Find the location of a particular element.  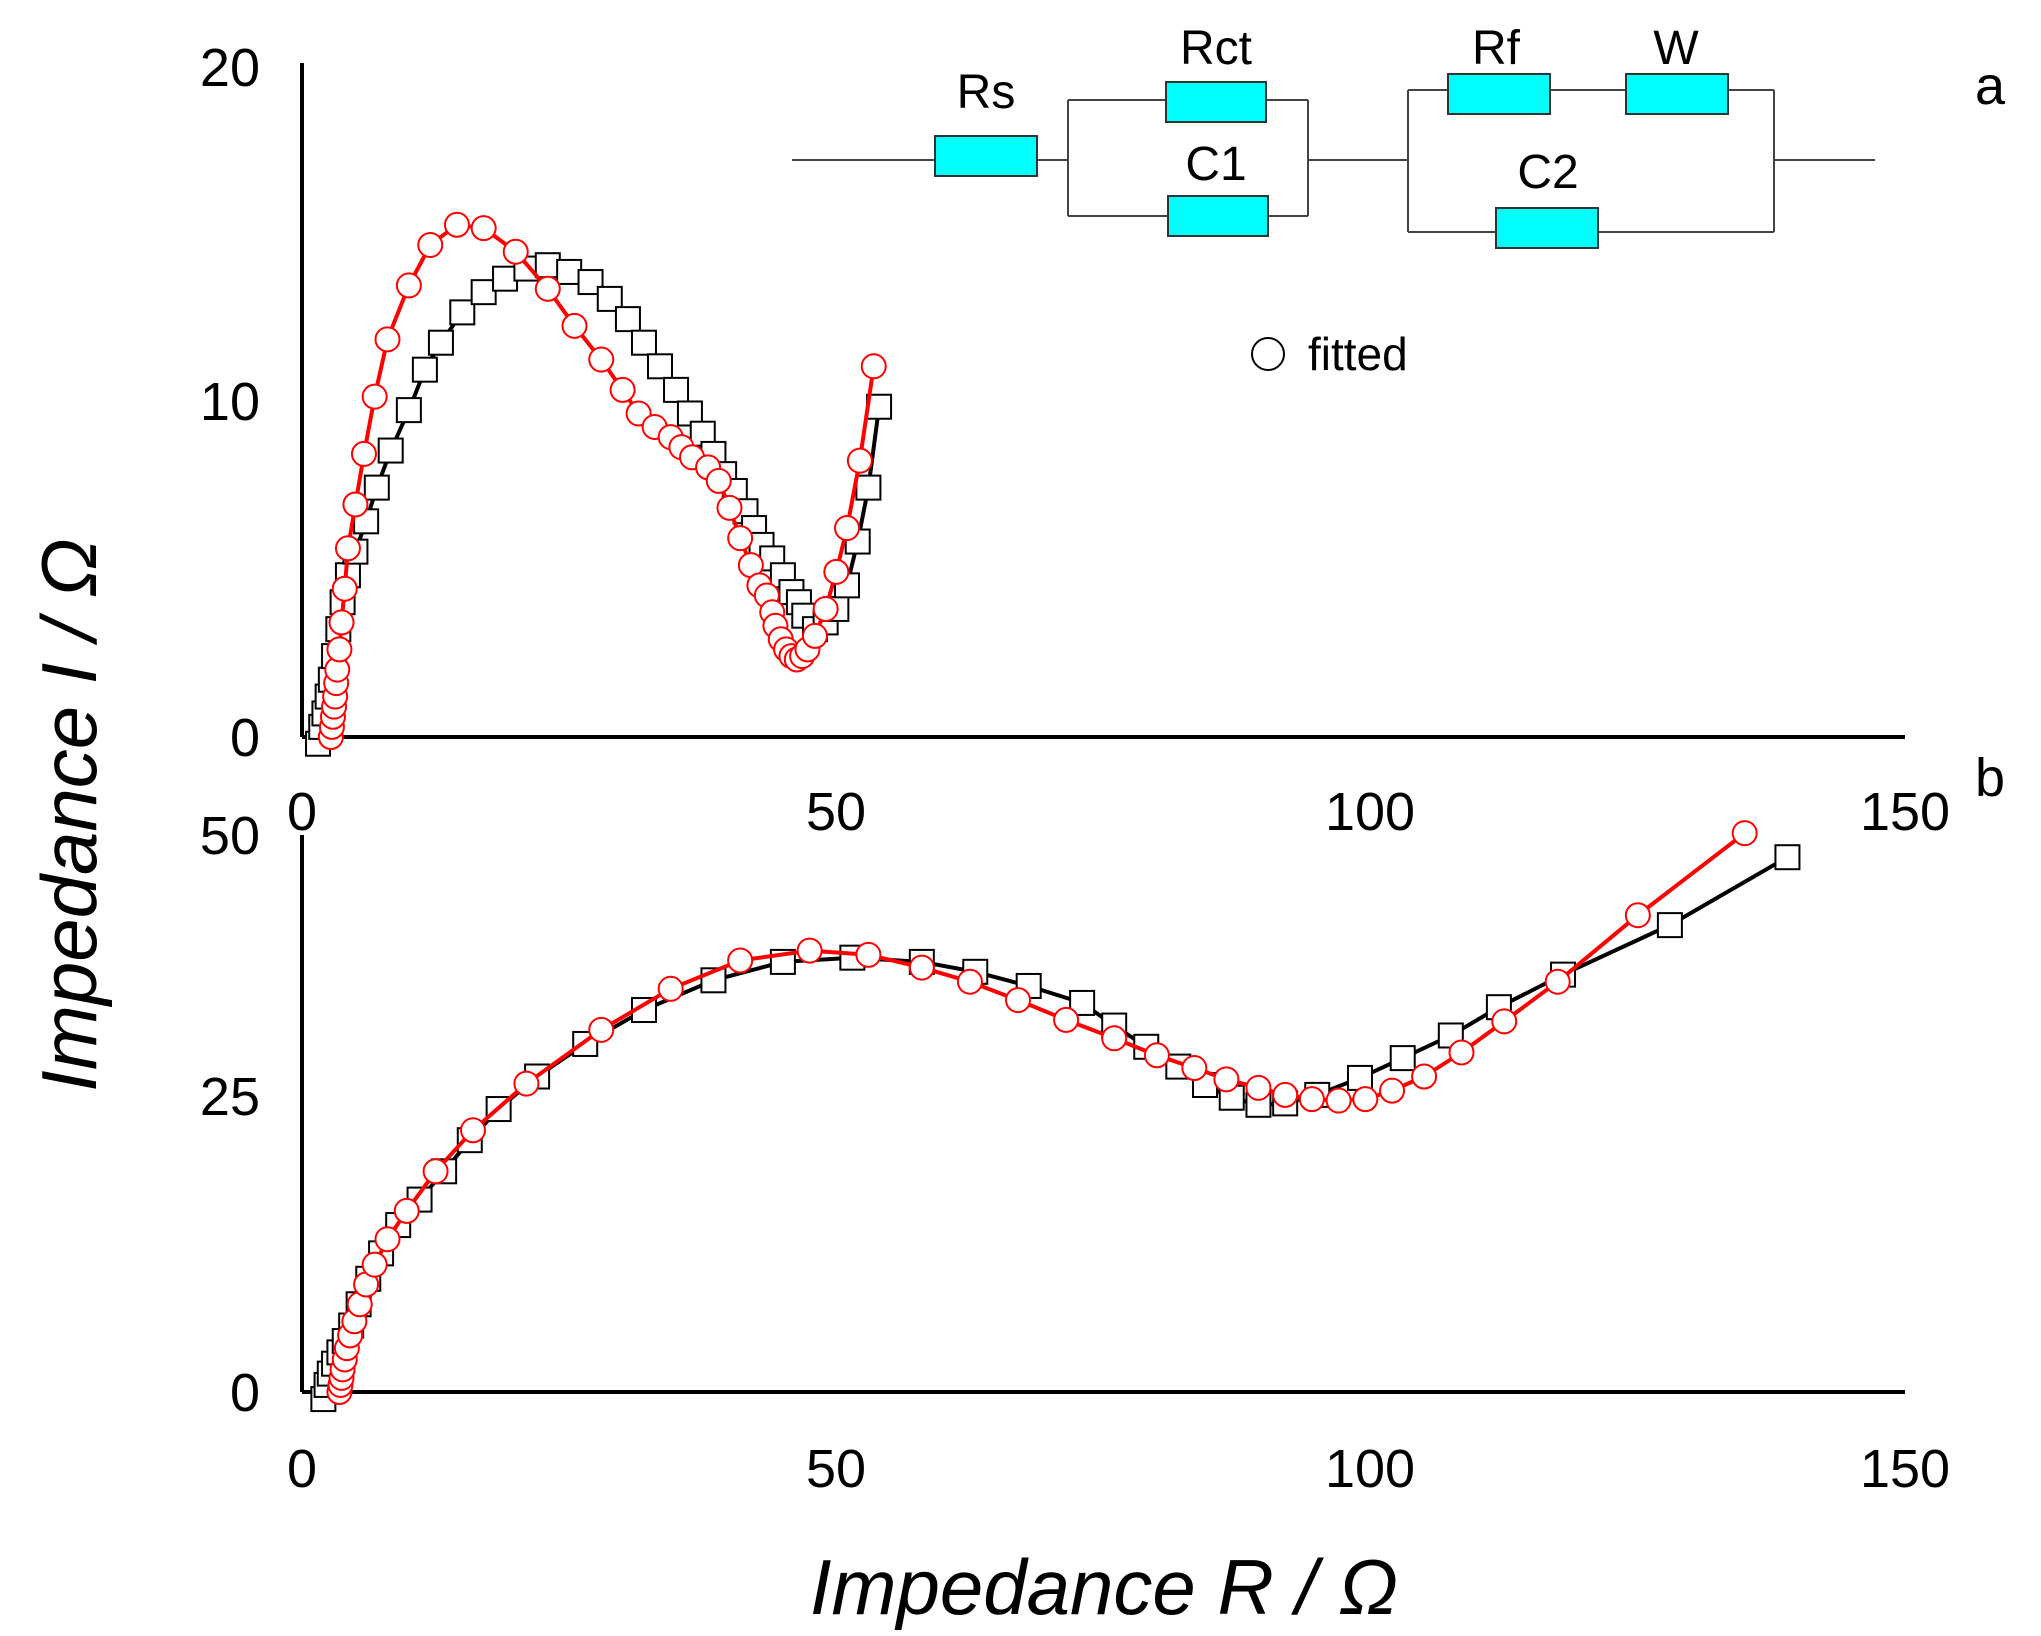

circuit-elements is located at coordinates (1331, 161).